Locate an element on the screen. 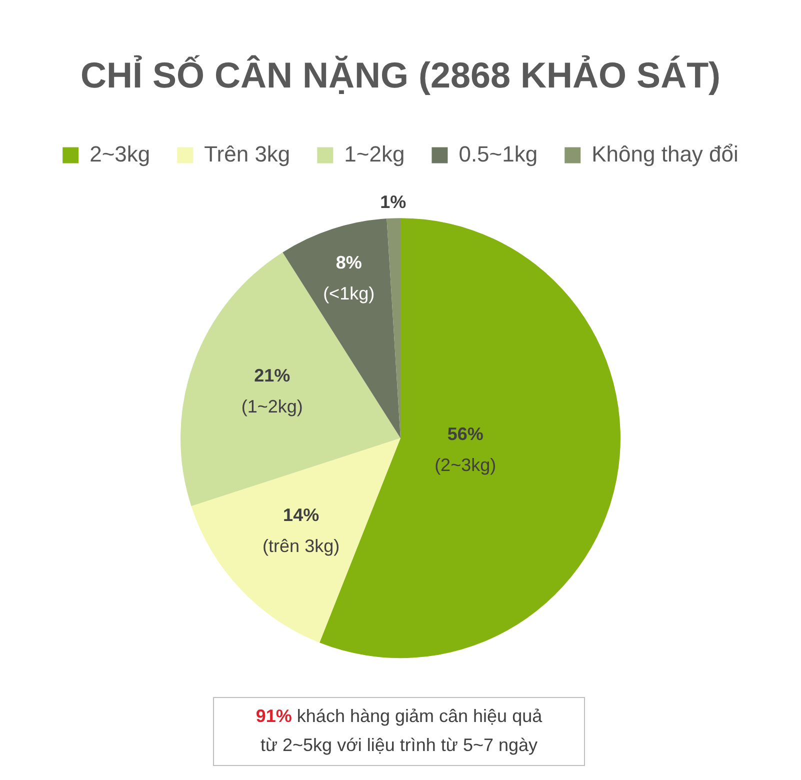  legend-label: 2~3kg is located at coordinates (120, 153).